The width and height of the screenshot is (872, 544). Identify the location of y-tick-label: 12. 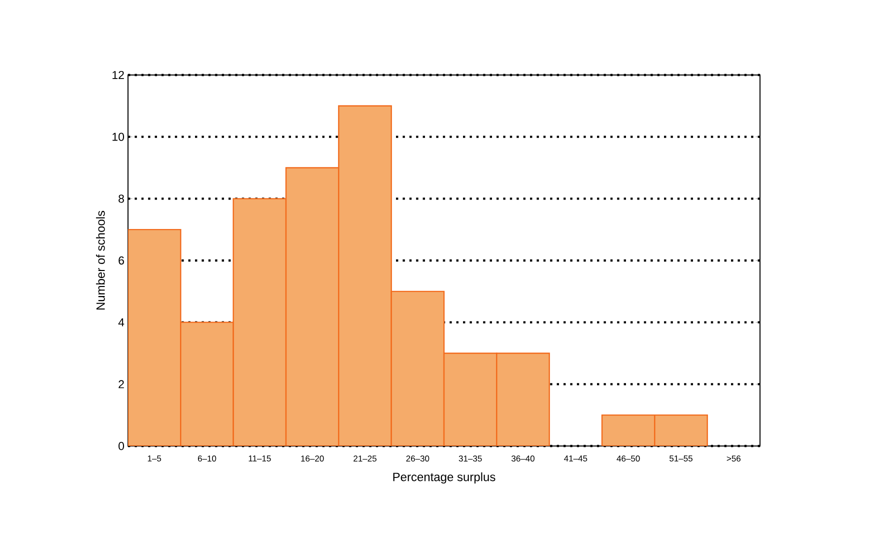
(118, 75).